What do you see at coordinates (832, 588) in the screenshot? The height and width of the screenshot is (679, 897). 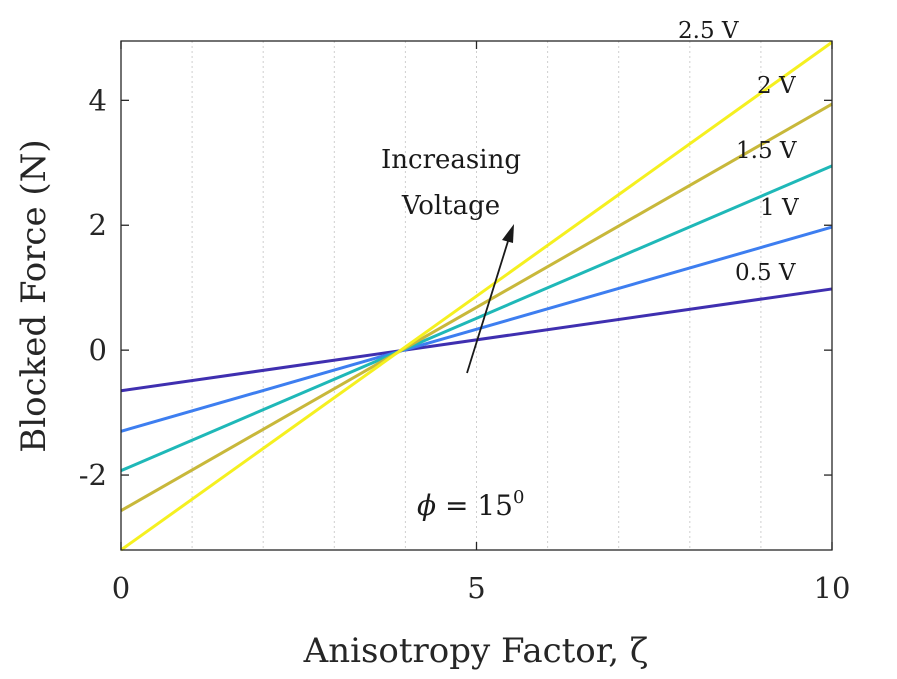 I see `x-tick-label-10: 10` at bounding box center [832, 588].